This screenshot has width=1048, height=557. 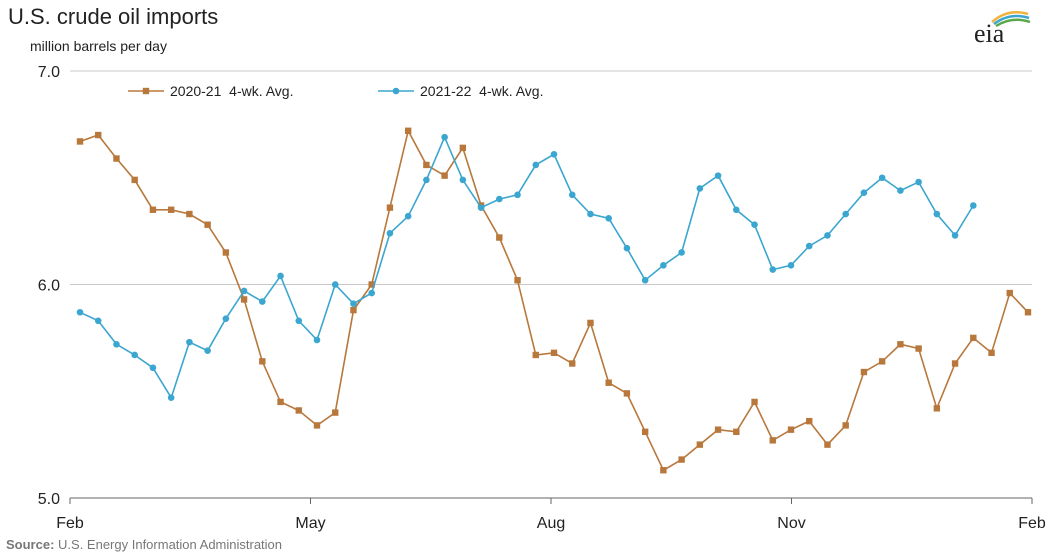 I want to click on x-tick-label: May, so click(x=310, y=523).